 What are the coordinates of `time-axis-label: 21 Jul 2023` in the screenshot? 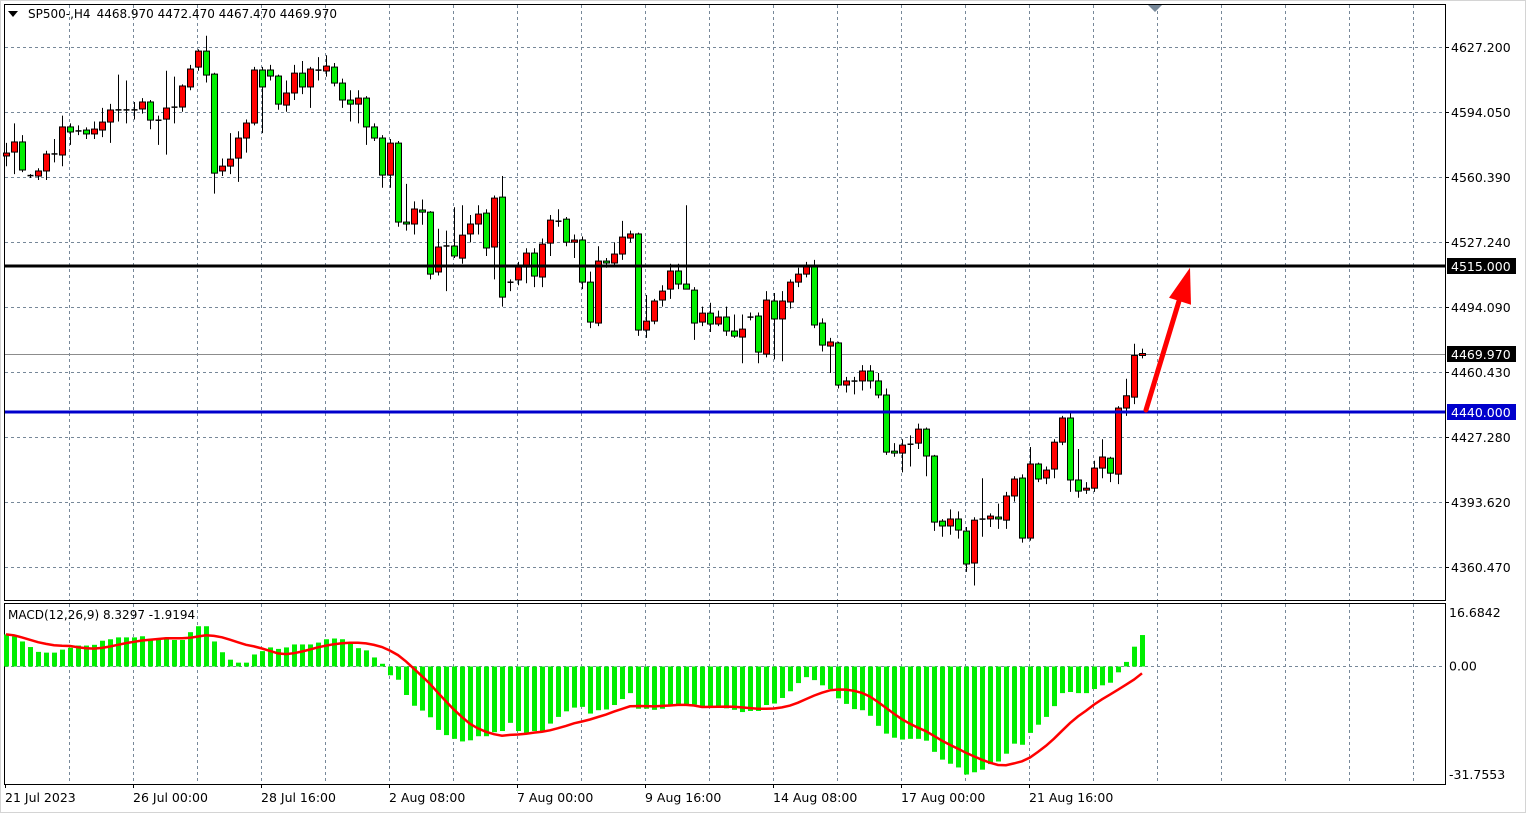 It's located at (40, 797).